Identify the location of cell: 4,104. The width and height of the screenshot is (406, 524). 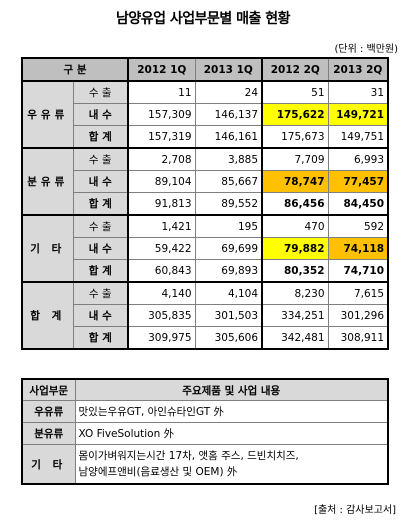
(228, 293).